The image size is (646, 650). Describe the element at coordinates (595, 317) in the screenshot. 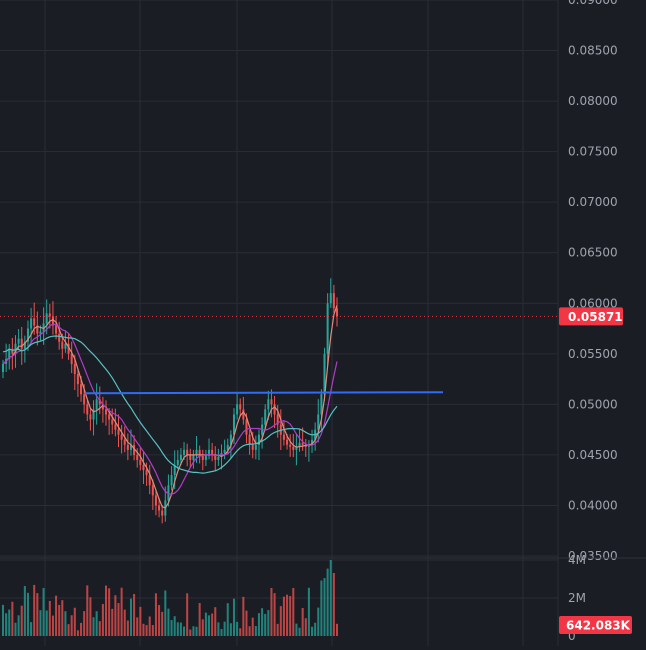

I see `last-price-label: 0.05871` at that location.